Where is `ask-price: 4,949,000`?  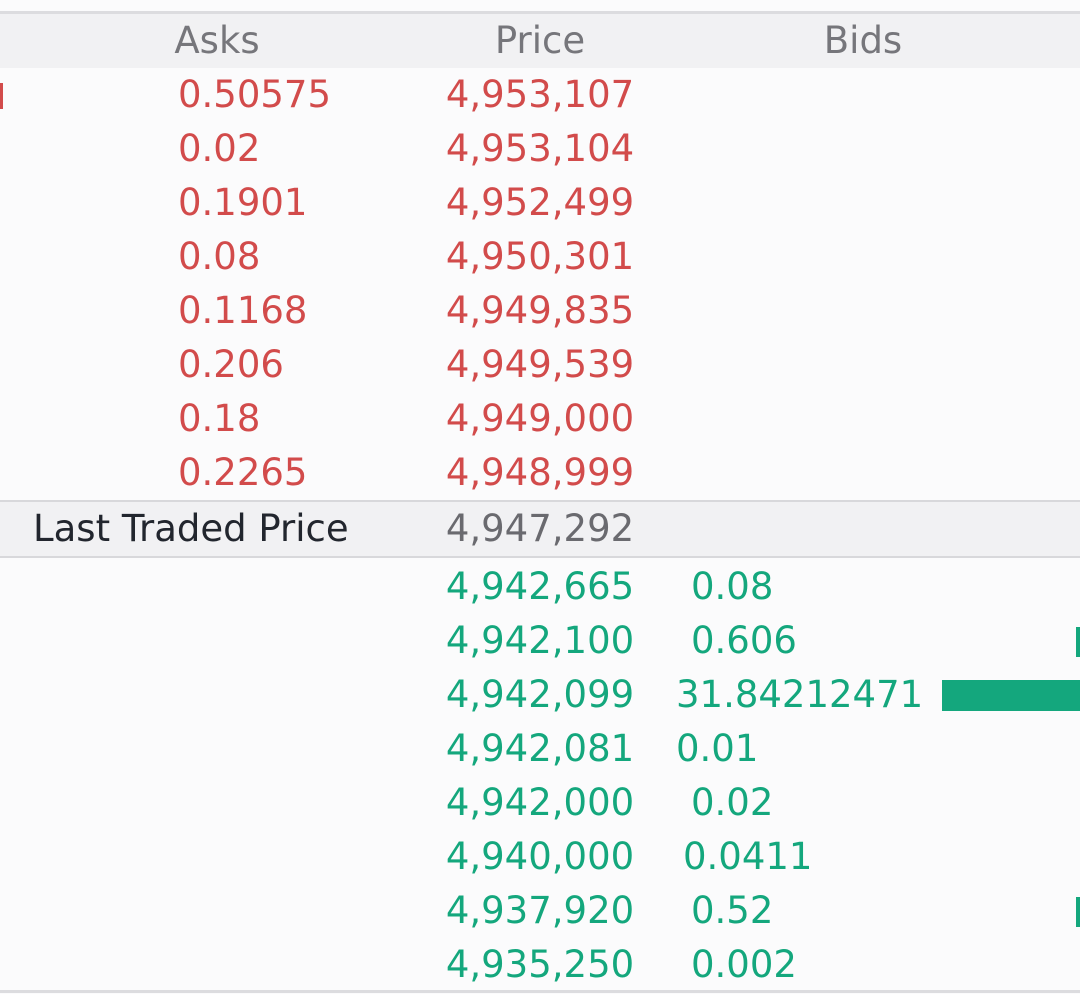 ask-price: 4,949,000 is located at coordinates (540, 418).